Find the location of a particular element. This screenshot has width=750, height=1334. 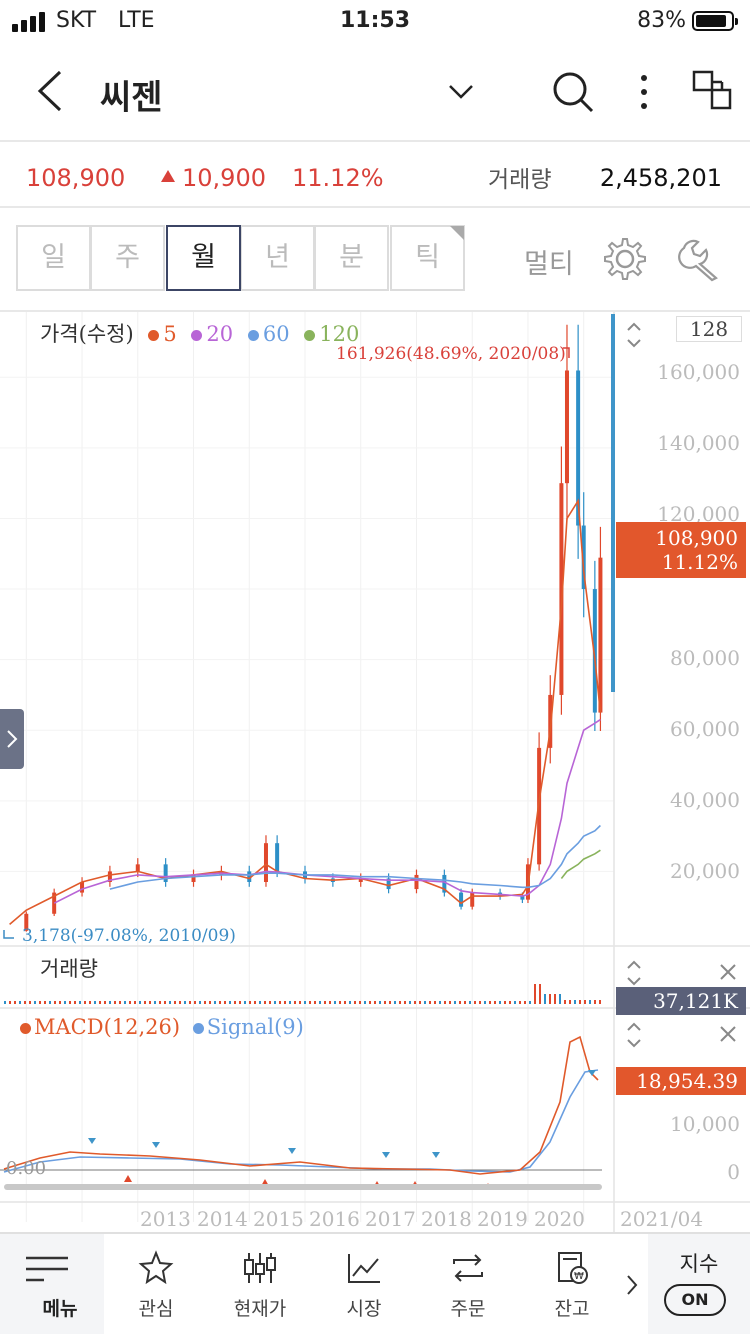

volume-close-icon is located at coordinates (728, 972).